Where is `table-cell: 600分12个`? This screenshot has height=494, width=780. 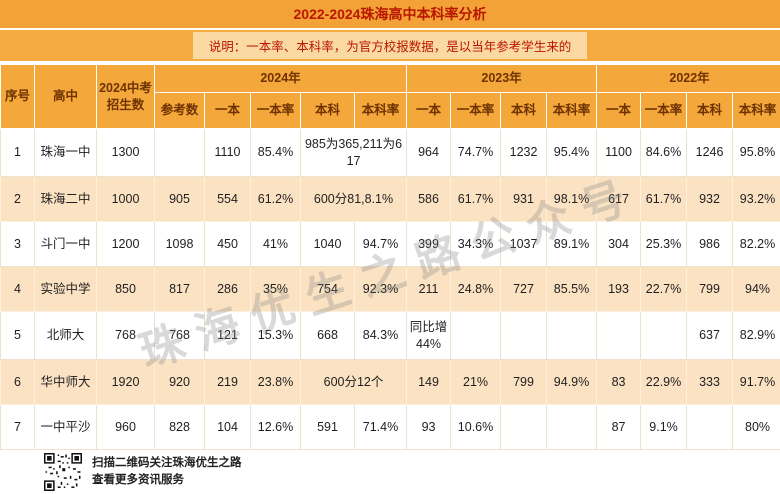
table-cell: 600分12个 is located at coordinates (353, 382).